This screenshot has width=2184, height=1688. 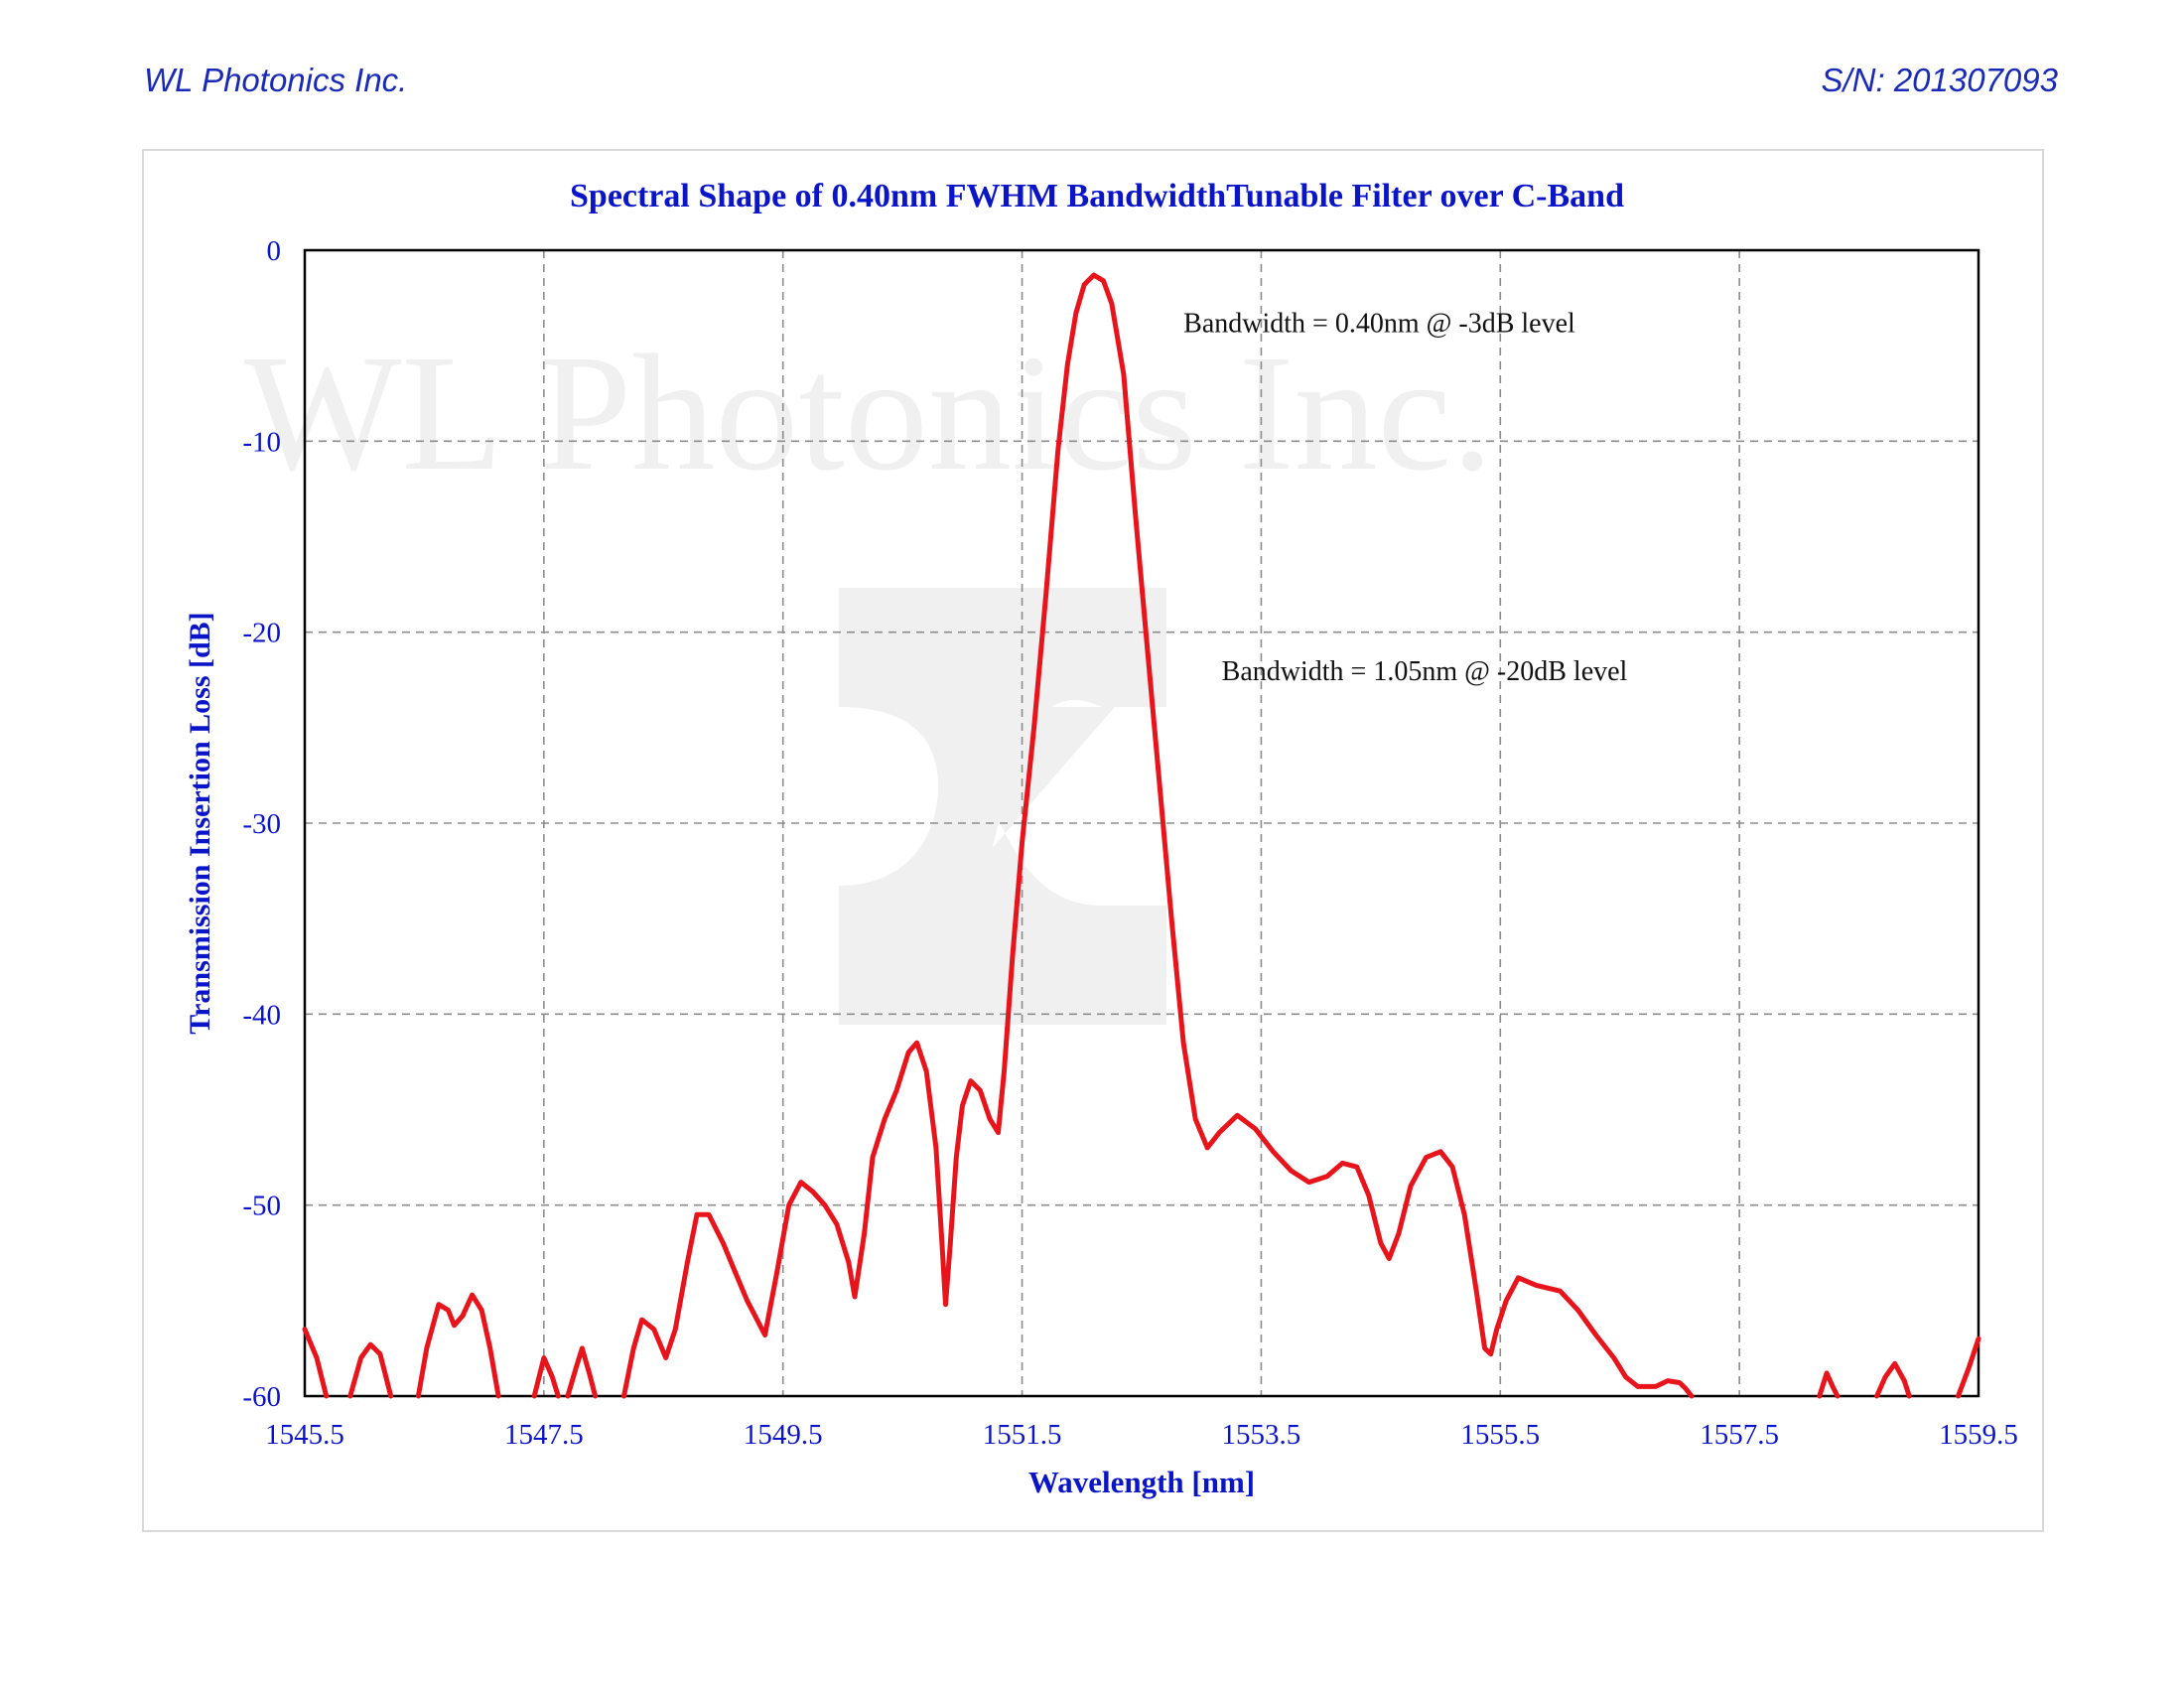 I want to click on y-tick-label: -10, so click(x=261, y=442).